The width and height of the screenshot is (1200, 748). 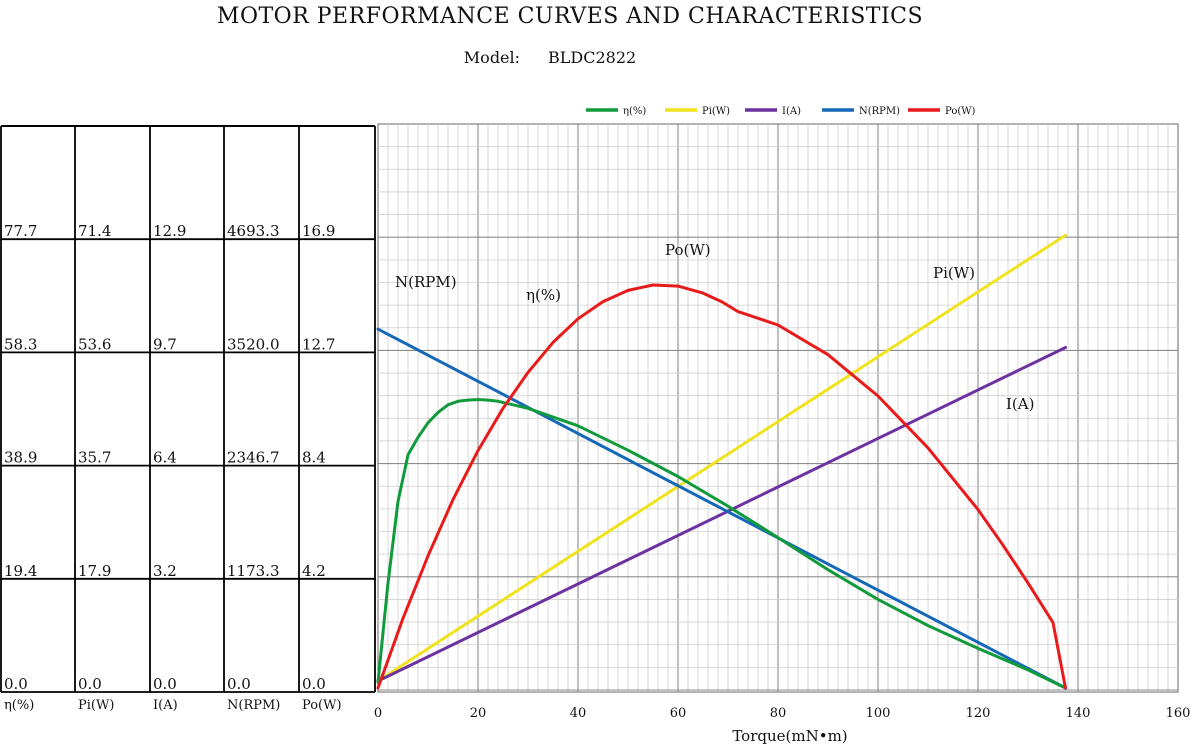 What do you see at coordinates (578, 713) in the screenshot?
I see `x-tick-label: 40` at bounding box center [578, 713].